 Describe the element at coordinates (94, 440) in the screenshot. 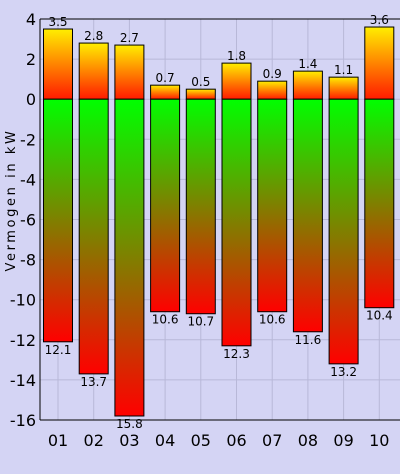

I see `x-tick-label: 02` at that location.